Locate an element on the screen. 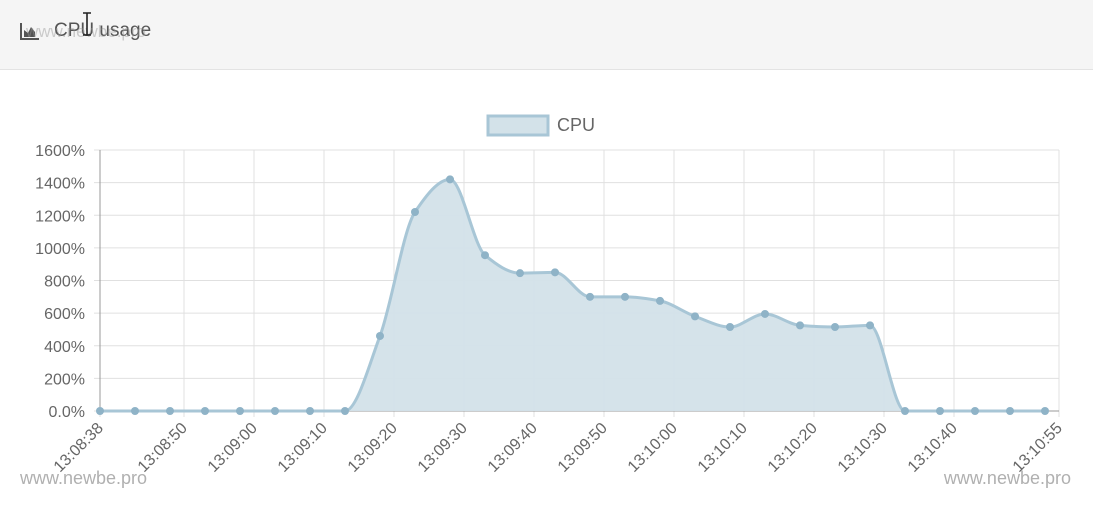 The width and height of the screenshot is (1093, 510). y-tick-label: 1000% is located at coordinates (60, 249).